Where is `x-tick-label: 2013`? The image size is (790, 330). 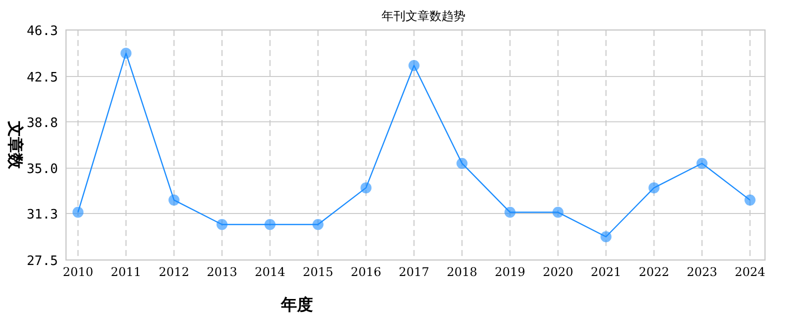 x-tick-label: 2013 is located at coordinates (222, 272).